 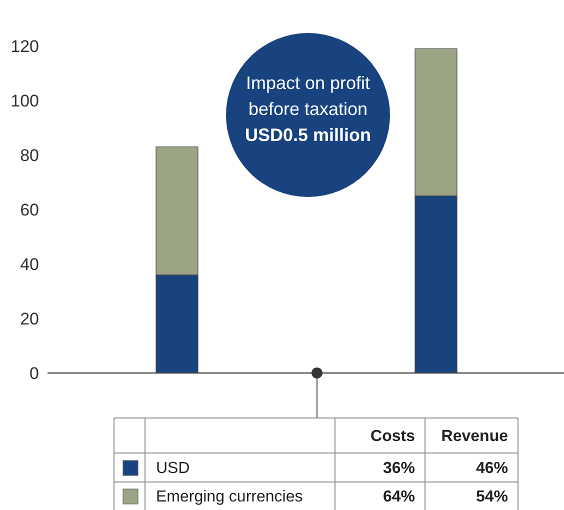 What do you see at coordinates (29, 155) in the screenshot?
I see `y-tick-label: 80` at bounding box center [29, 155].